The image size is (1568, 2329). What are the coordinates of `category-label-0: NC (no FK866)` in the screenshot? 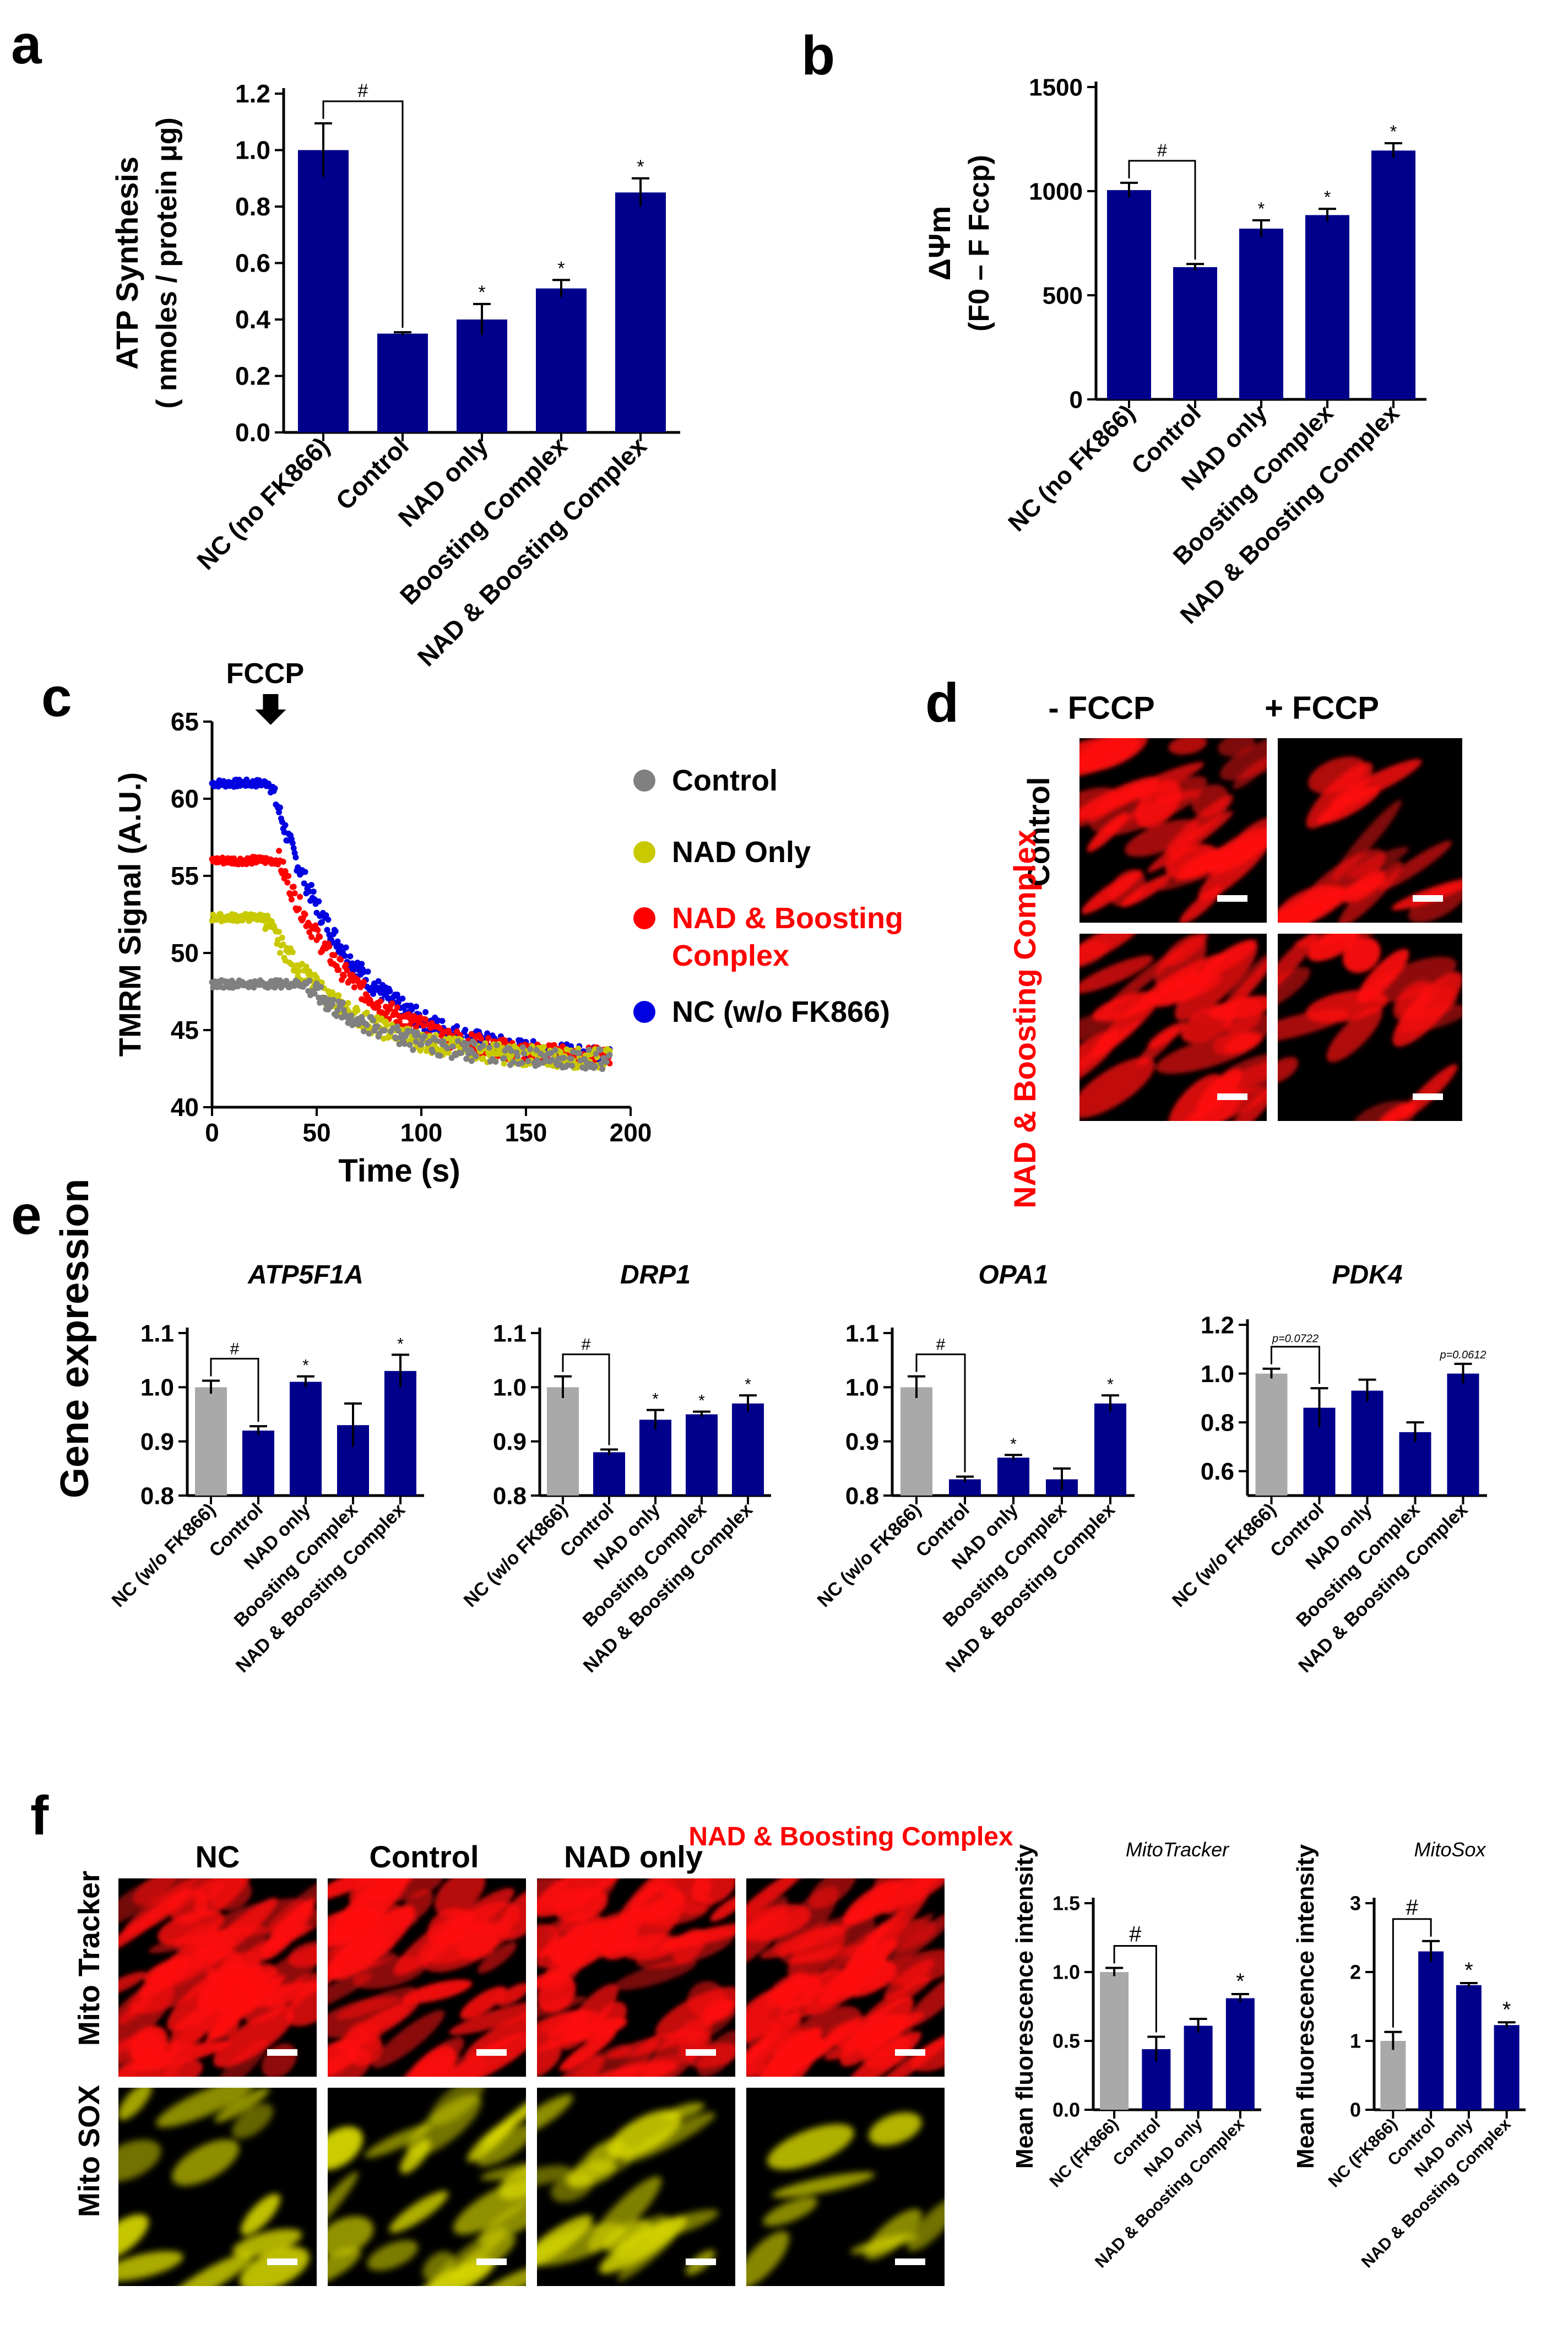 It's located at (1071, 468).